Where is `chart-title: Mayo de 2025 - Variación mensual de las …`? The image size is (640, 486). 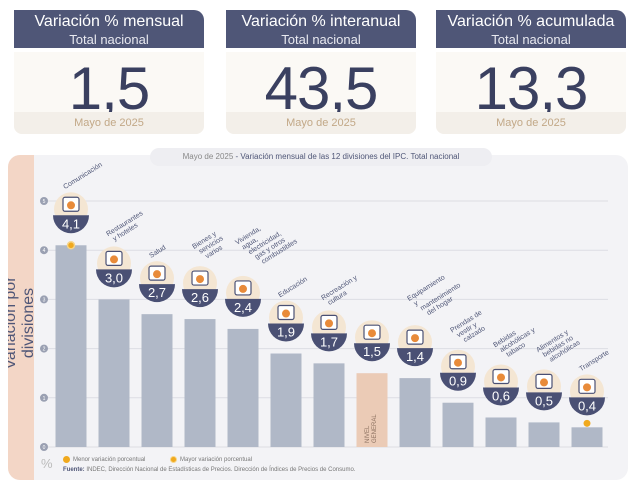
chart-title: Mayo de 2025 - Variación mensual de las … is located at coordinates (321, 157).